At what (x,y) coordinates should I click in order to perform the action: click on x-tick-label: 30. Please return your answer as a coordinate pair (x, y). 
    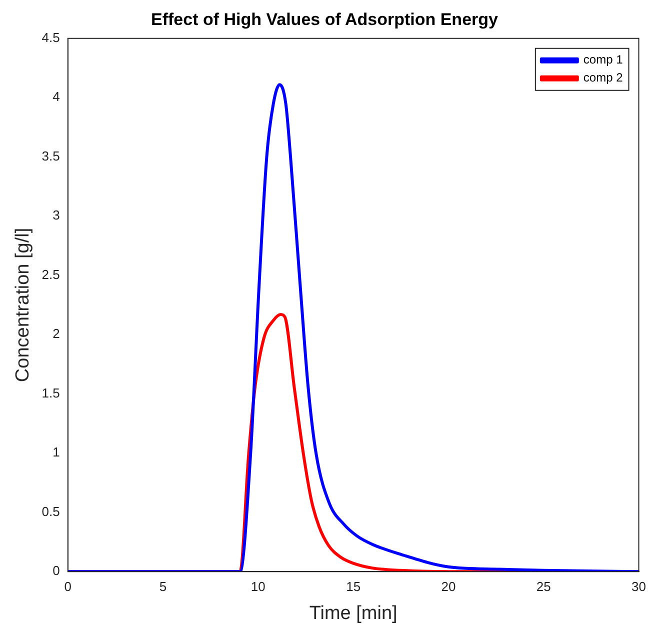
    Looking at the image, I should click on (639, 586).